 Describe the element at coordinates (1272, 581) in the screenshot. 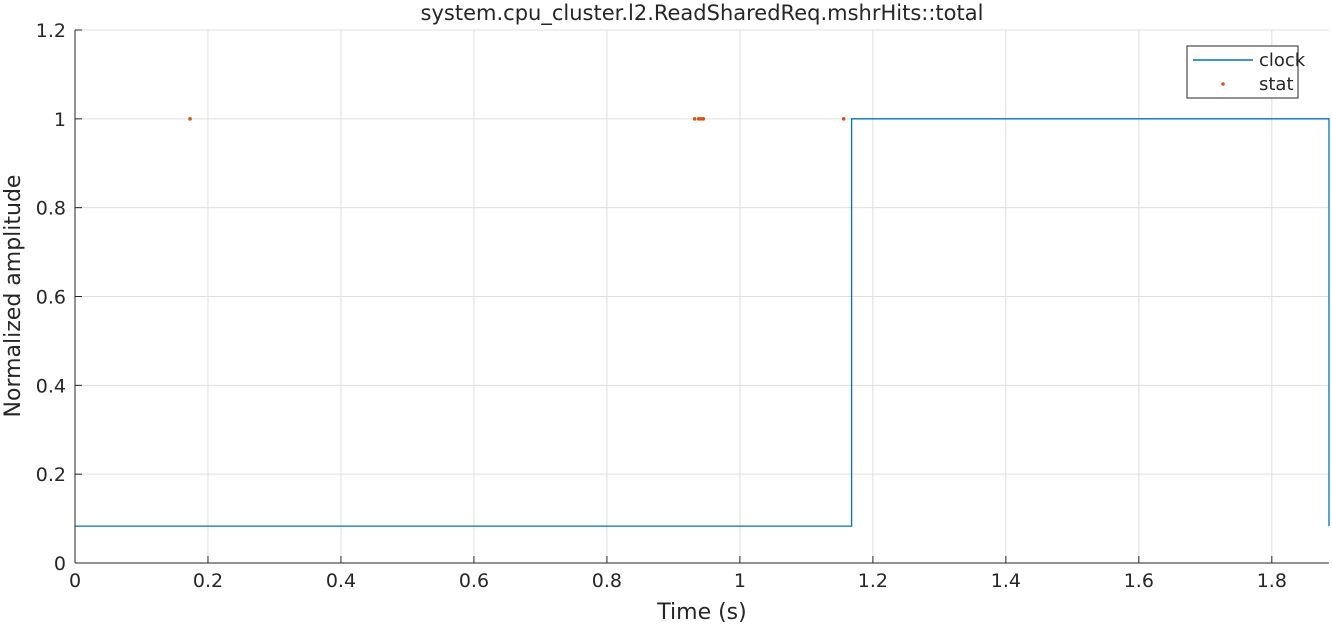

I see `x-tick-label: 1.8` at that location.